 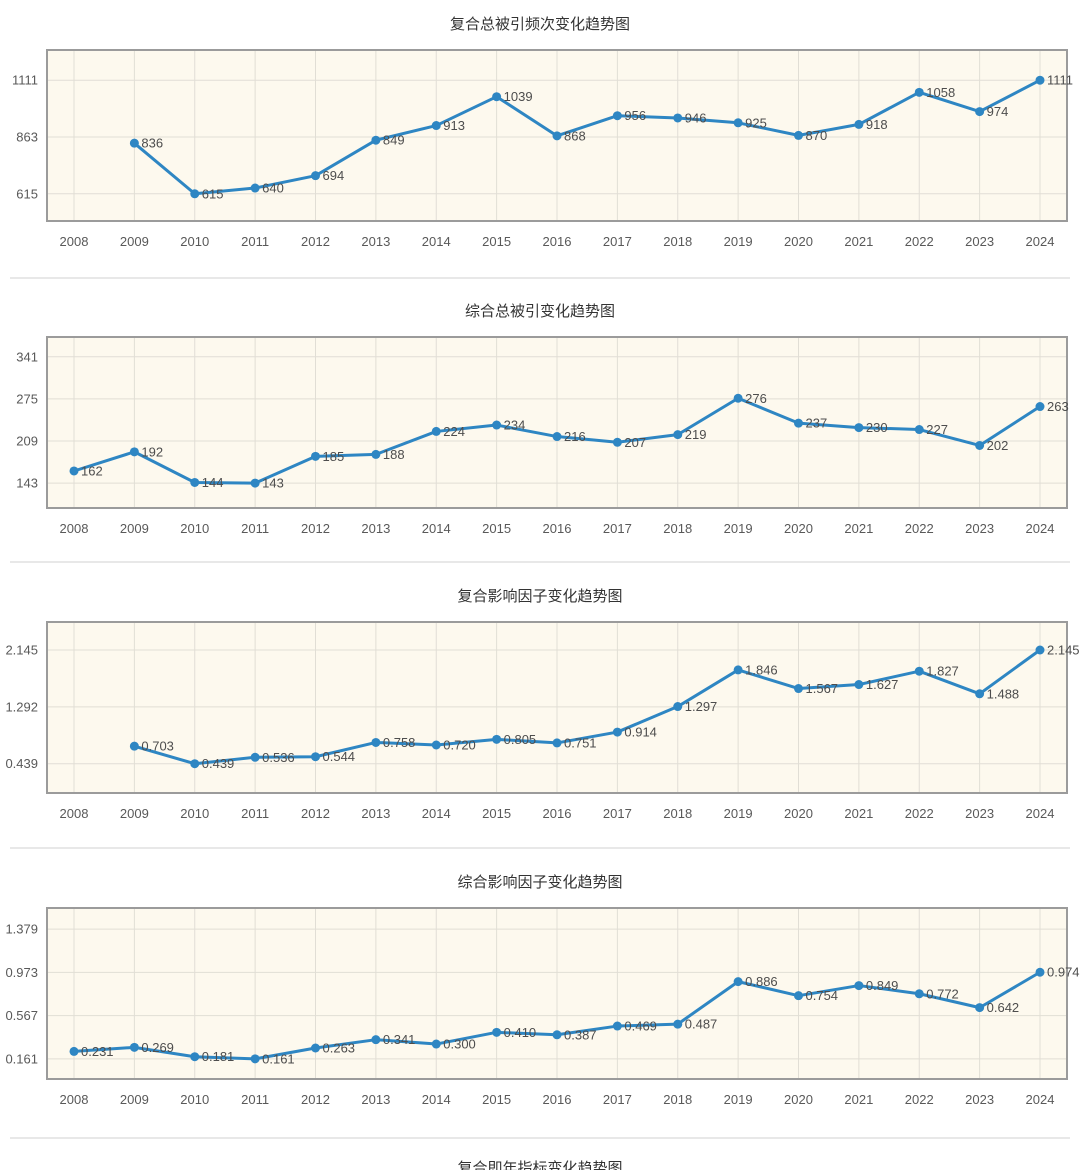 I want to click on data-point-label: 0.161, so click(x=278, y=1058).